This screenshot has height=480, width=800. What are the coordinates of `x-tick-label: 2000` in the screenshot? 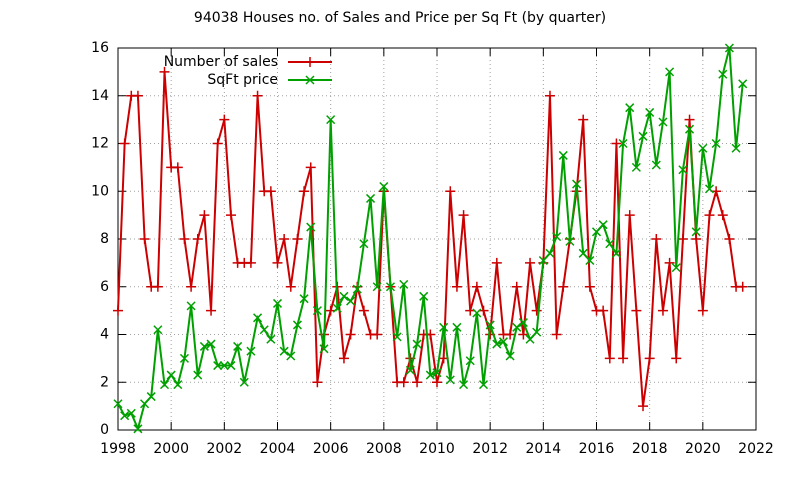 It's located at (171, 449).